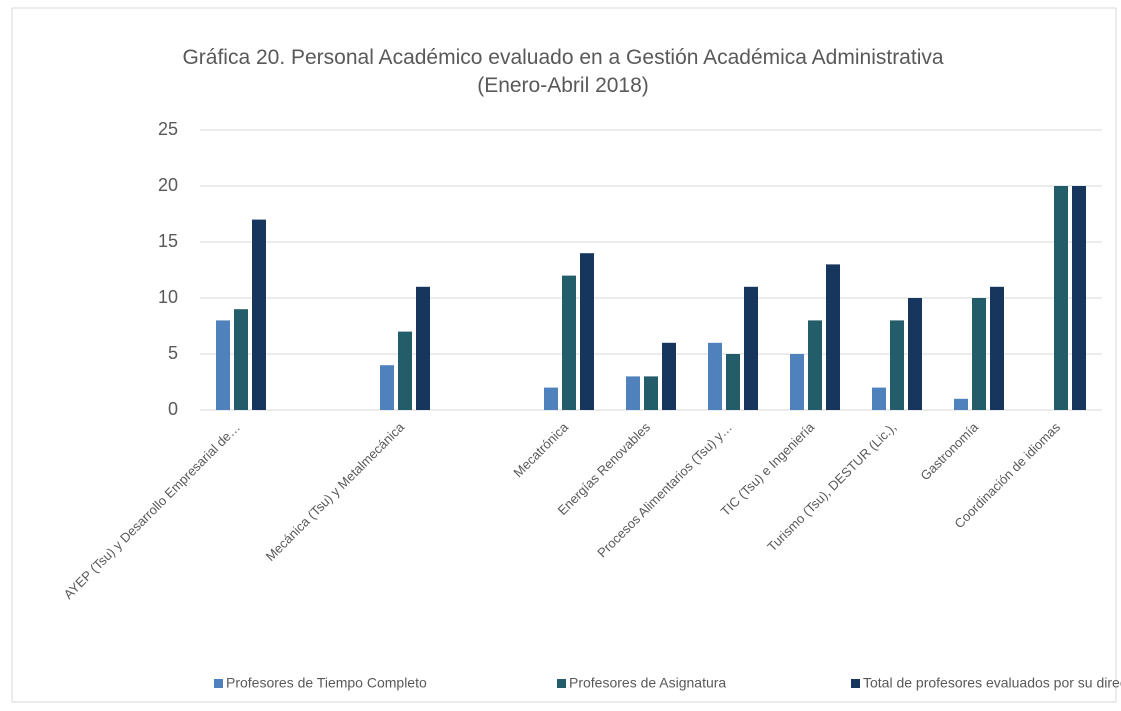  Describe the element at coordinates (168, 297) in the screenshot. I see `y-tick-label: 10` at that location.